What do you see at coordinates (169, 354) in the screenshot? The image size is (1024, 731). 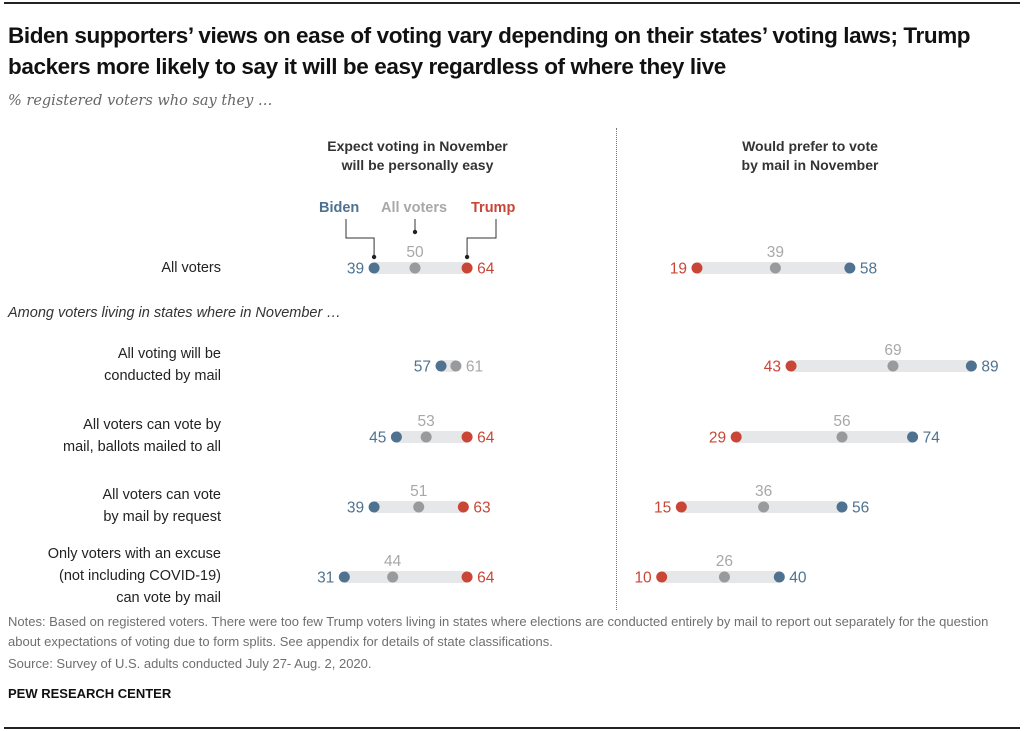 I see `row-label-line: All voting will be` at bounding box center [169, 354].